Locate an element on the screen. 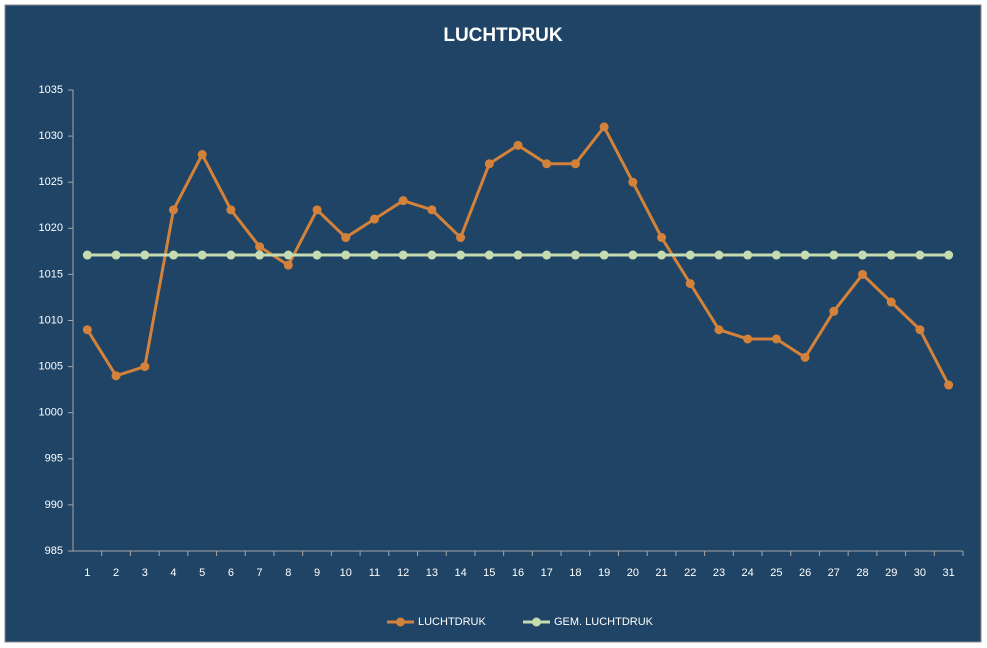  y-tick-label: 1015 is located at coordinates (51, 274).